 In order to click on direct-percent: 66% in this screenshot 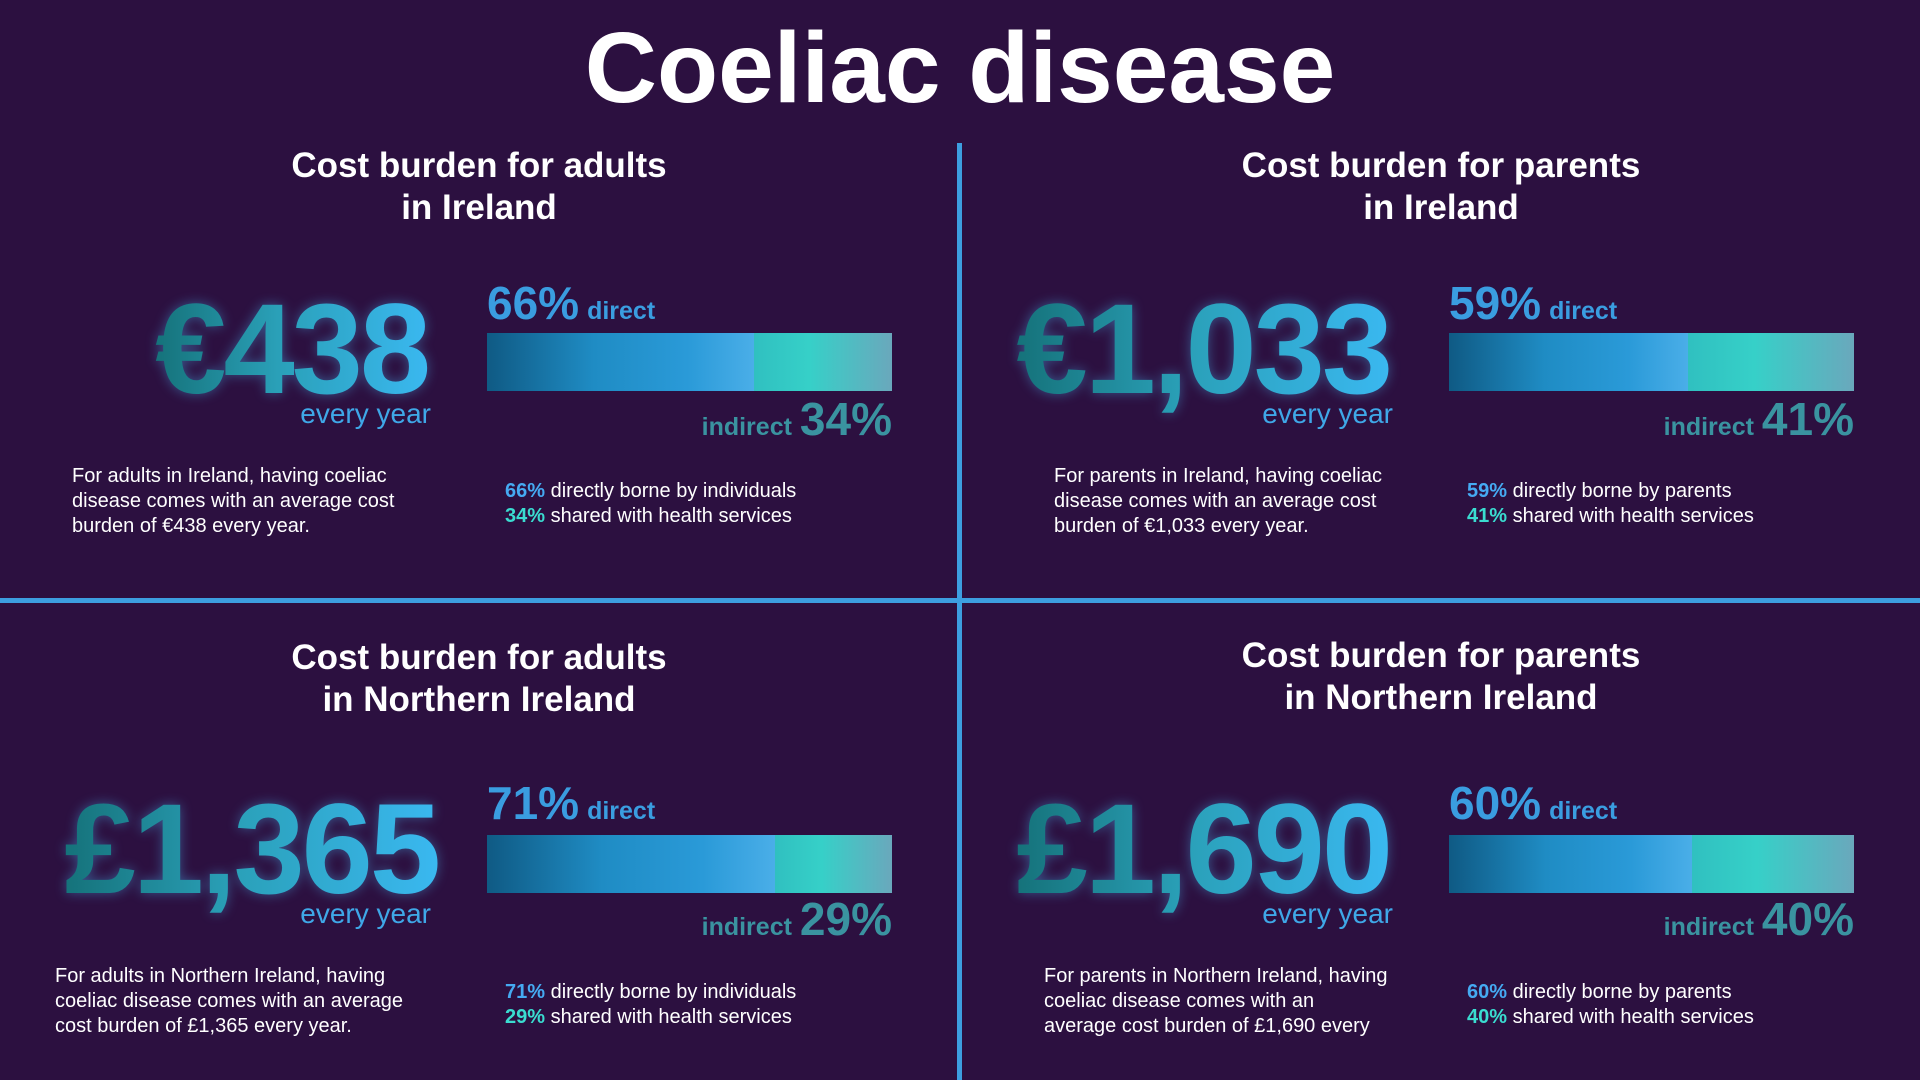, I will do `click(533, 303)`.